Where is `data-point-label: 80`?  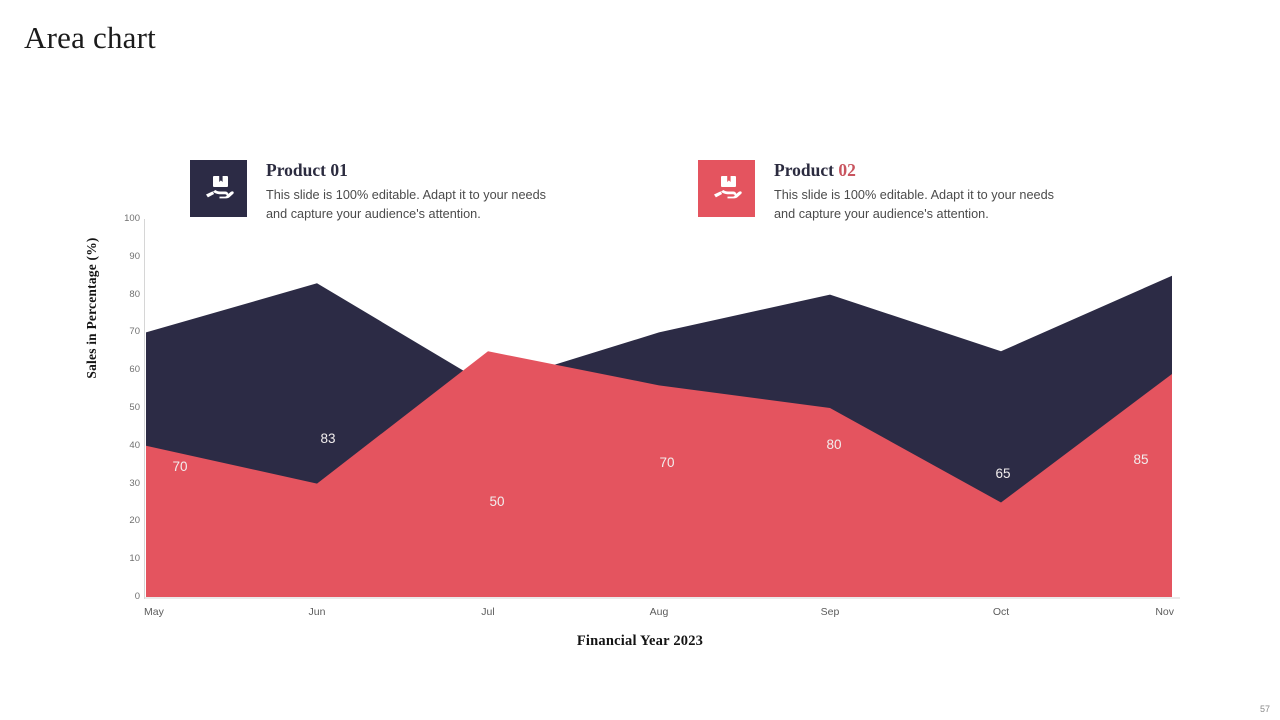 data-point-label: 80 is located at coordinates (834, 444).